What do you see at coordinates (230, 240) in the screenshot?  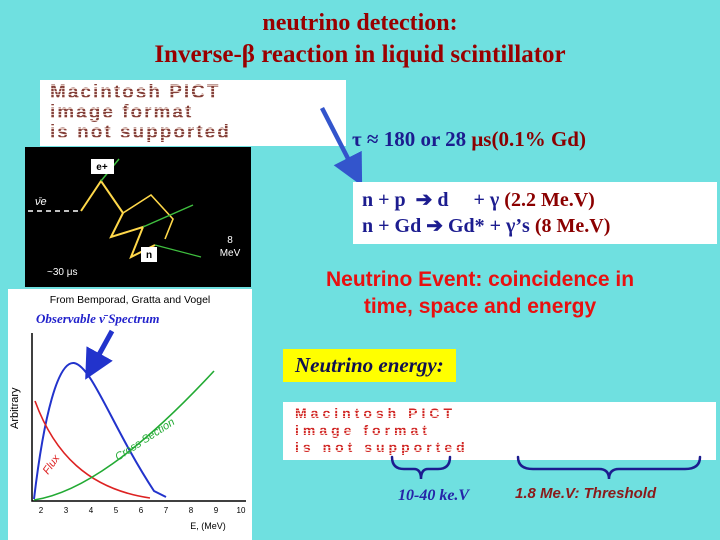 I see `energy-8-label: 8` at bounding box center [230, 240].